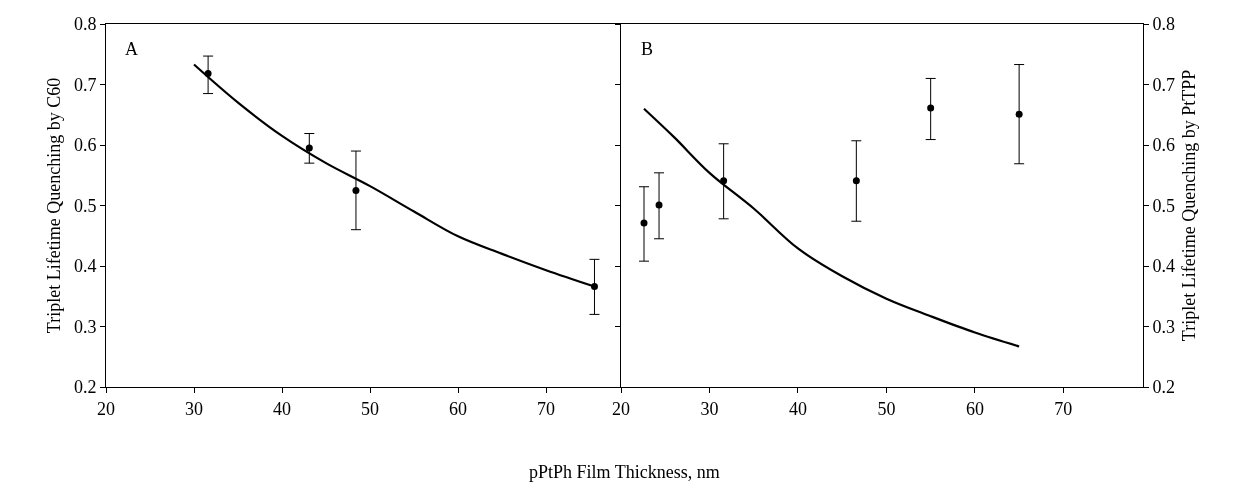  I want to click on y-tick-label: 0.5, so click(85, 205).